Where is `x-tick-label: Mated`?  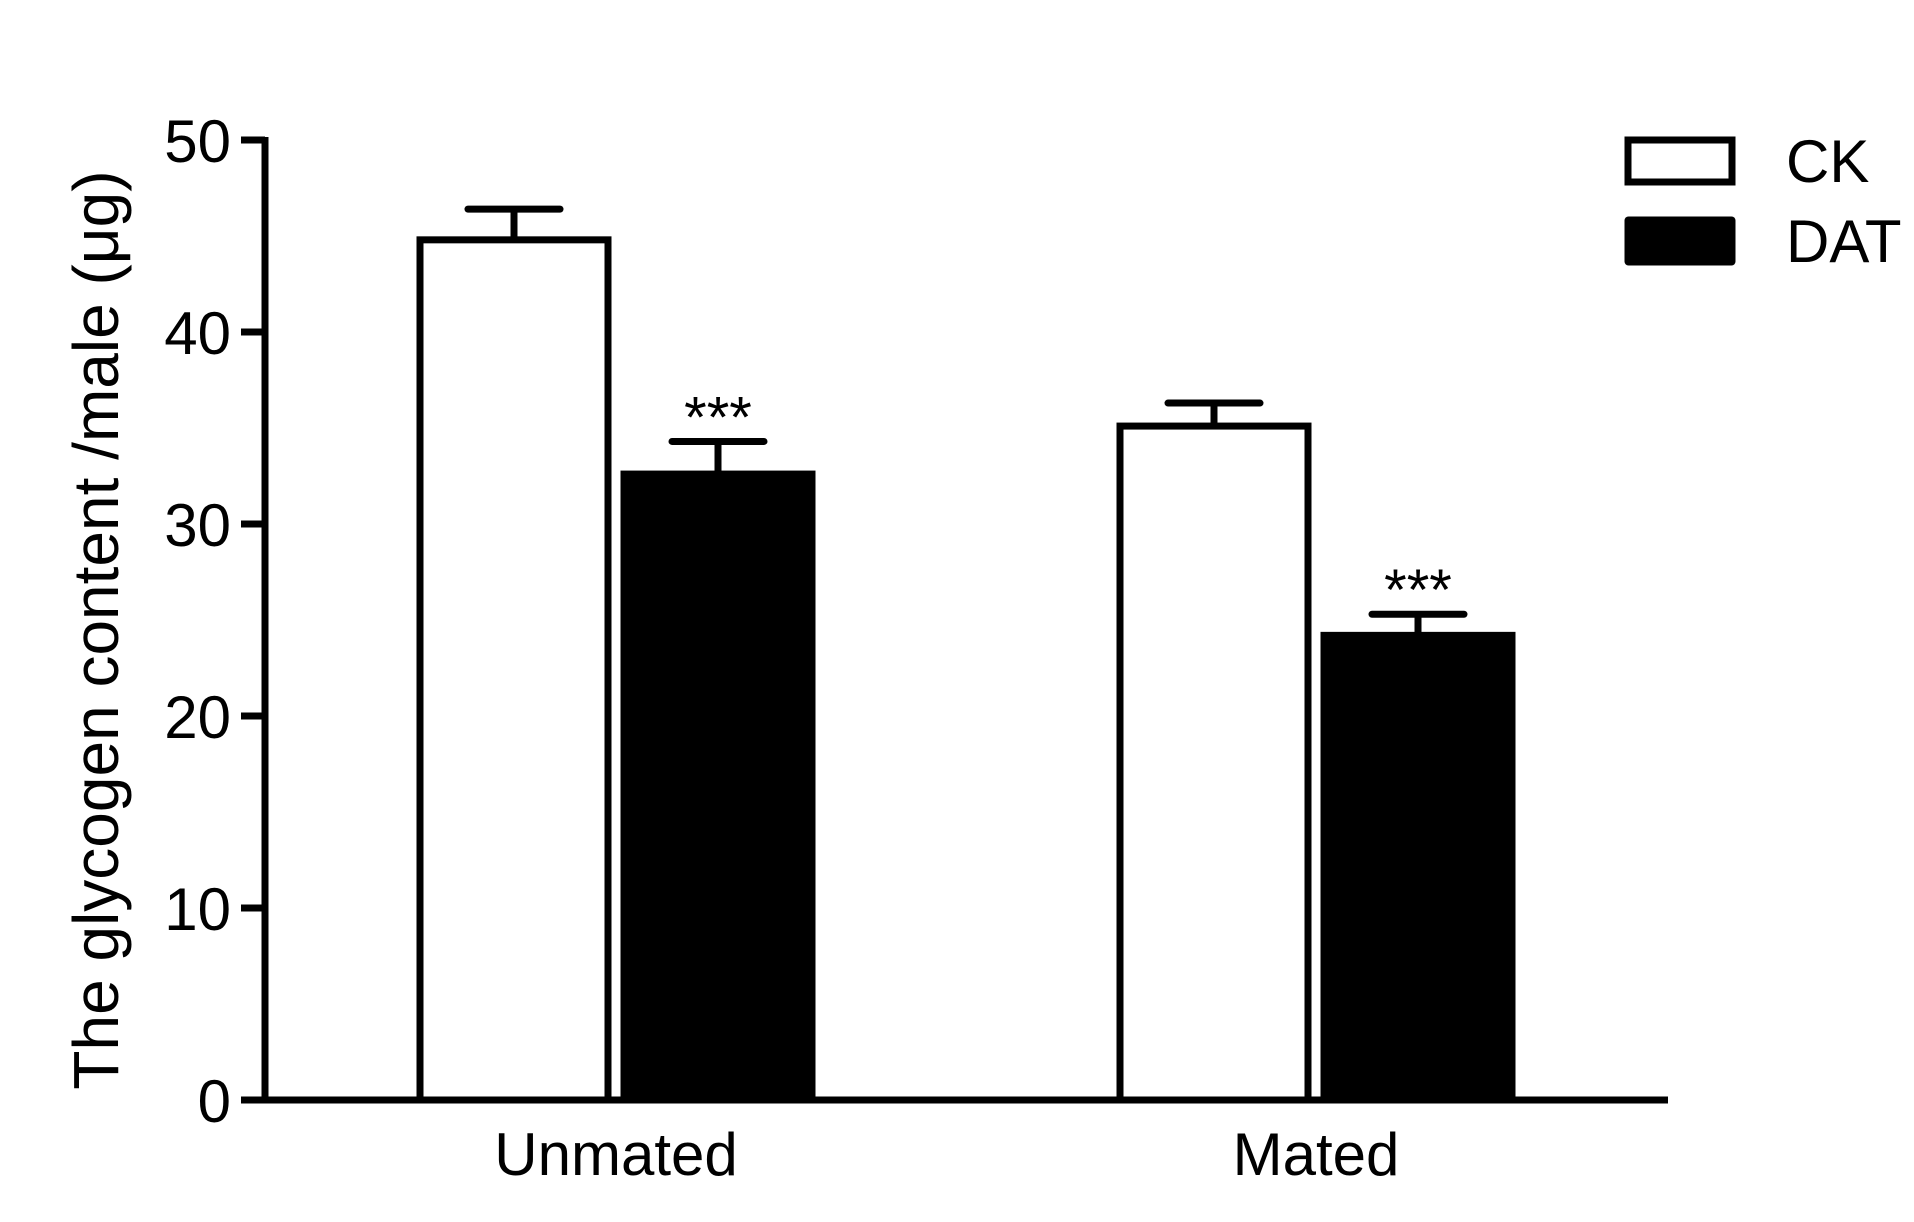
x-tick-label: Mated is located at coordinates (1316, 1154).